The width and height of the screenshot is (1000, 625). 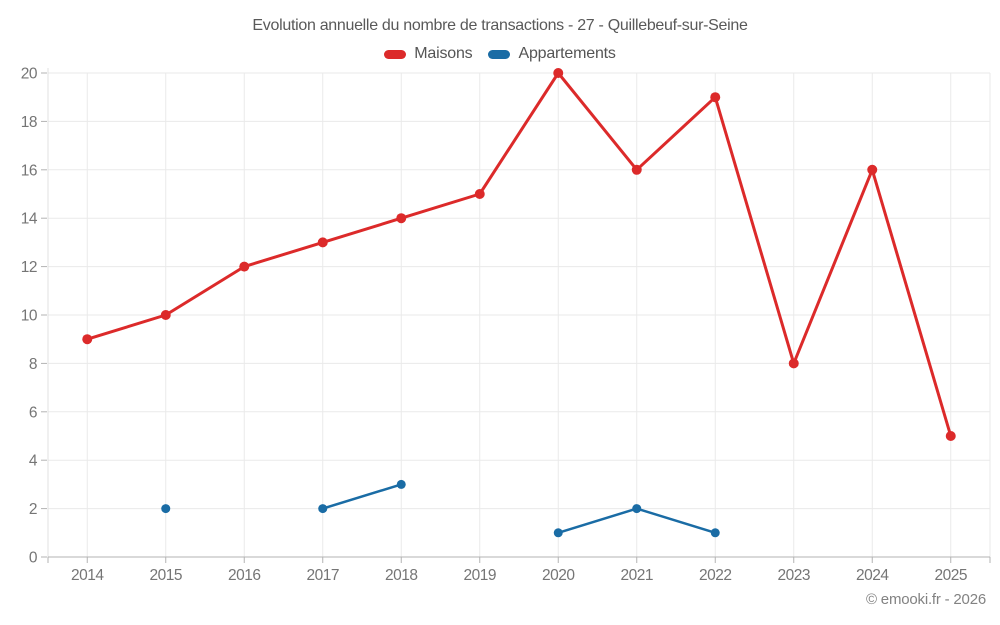 I want to click on legend-item-maisons: Maisons, so click(x=428, y=54).